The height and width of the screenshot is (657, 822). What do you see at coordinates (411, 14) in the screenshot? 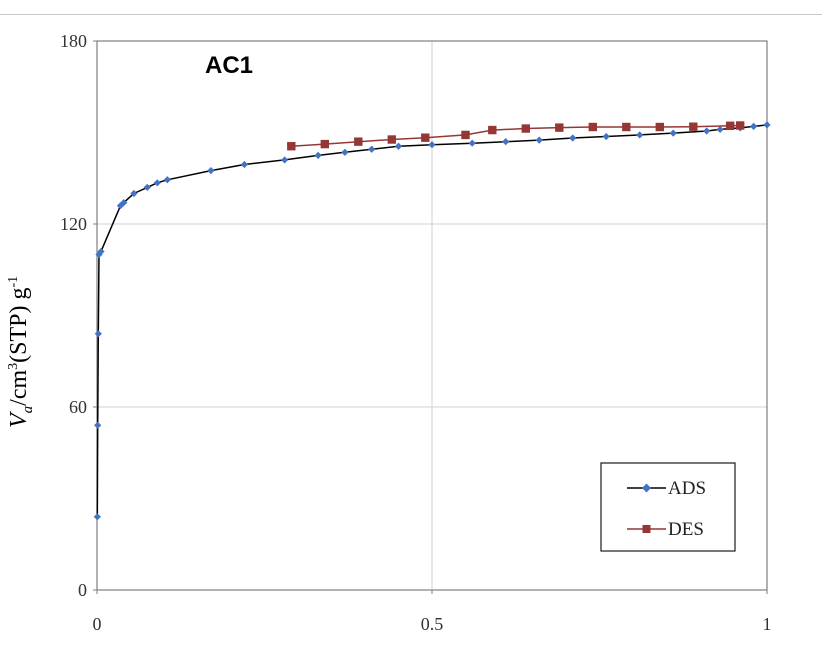
I see `top-divider` at bounding box center [411, 14].